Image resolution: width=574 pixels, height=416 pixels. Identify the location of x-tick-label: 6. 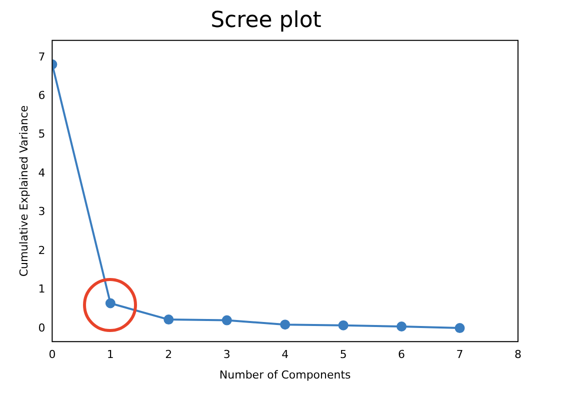
(402, 355).